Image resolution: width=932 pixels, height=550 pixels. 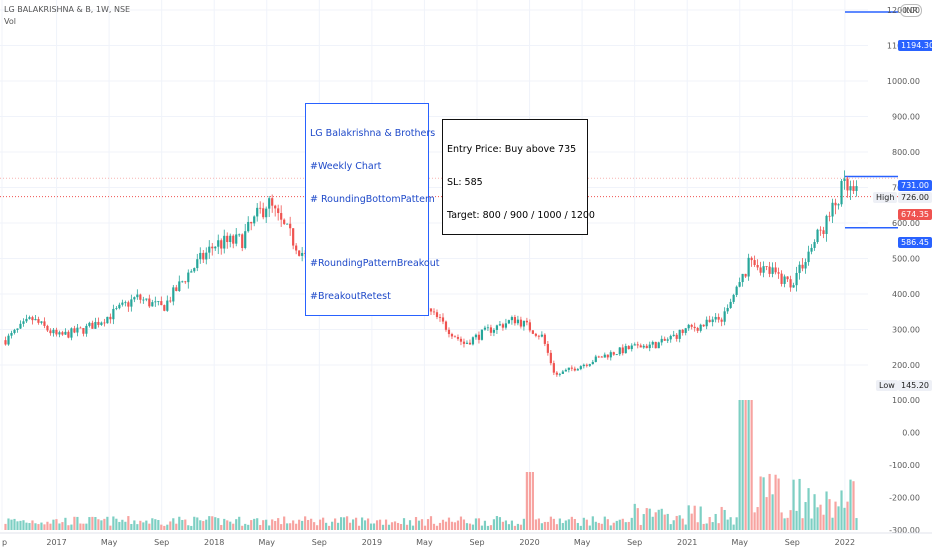 What do you see at coordinates (906, 400) in the screenshot?
I see `volume-tick-label: 100.00` at bounding box center [906, 400].